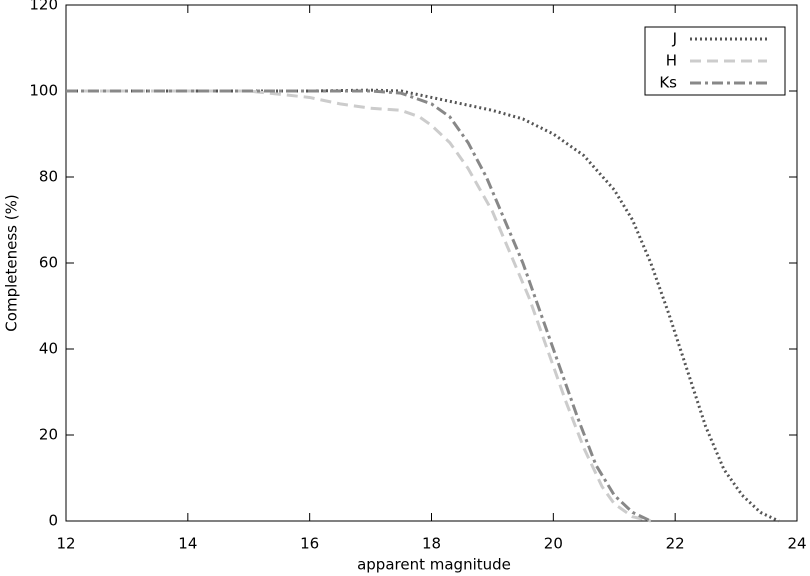  I want to click on legend-label: Ks, so click(668, 83).